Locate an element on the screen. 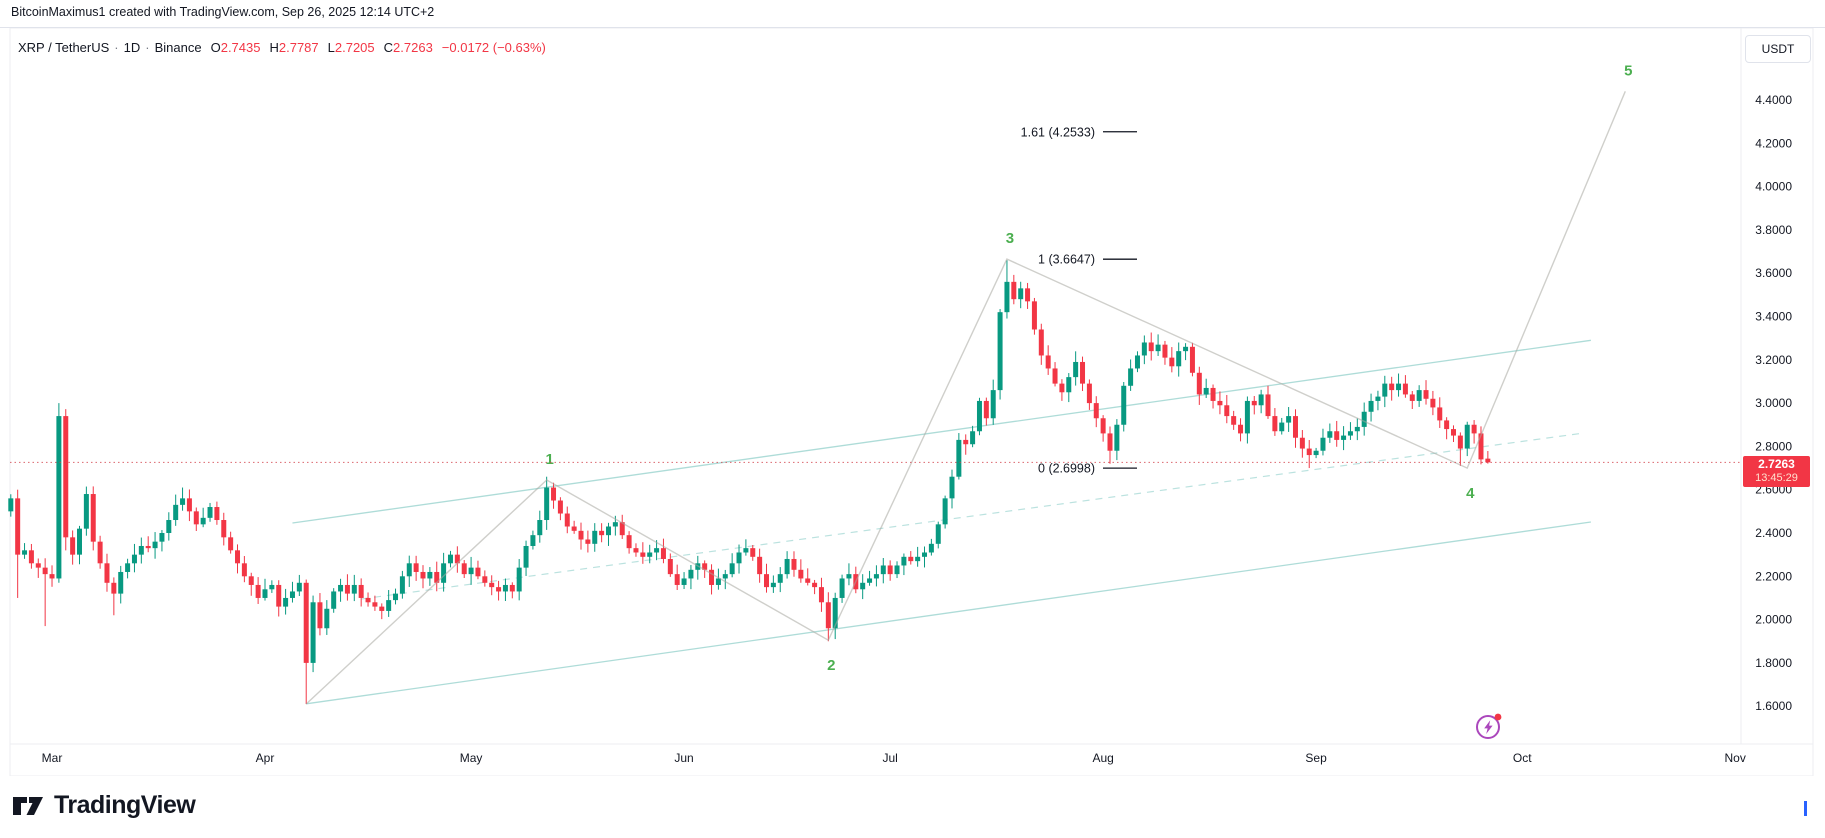 The width and height of the screenshot is (1825, 838). price-tick-label: 4.0000 is located at coordinates (1773, 187).